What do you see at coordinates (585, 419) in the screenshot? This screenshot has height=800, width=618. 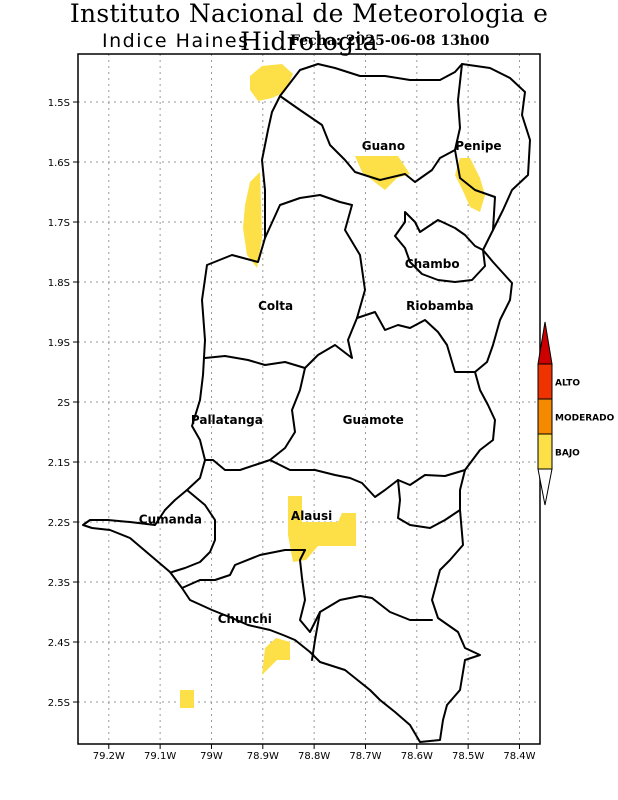 I see `legend-label: MODERADO` at bounding box center [585, 419].